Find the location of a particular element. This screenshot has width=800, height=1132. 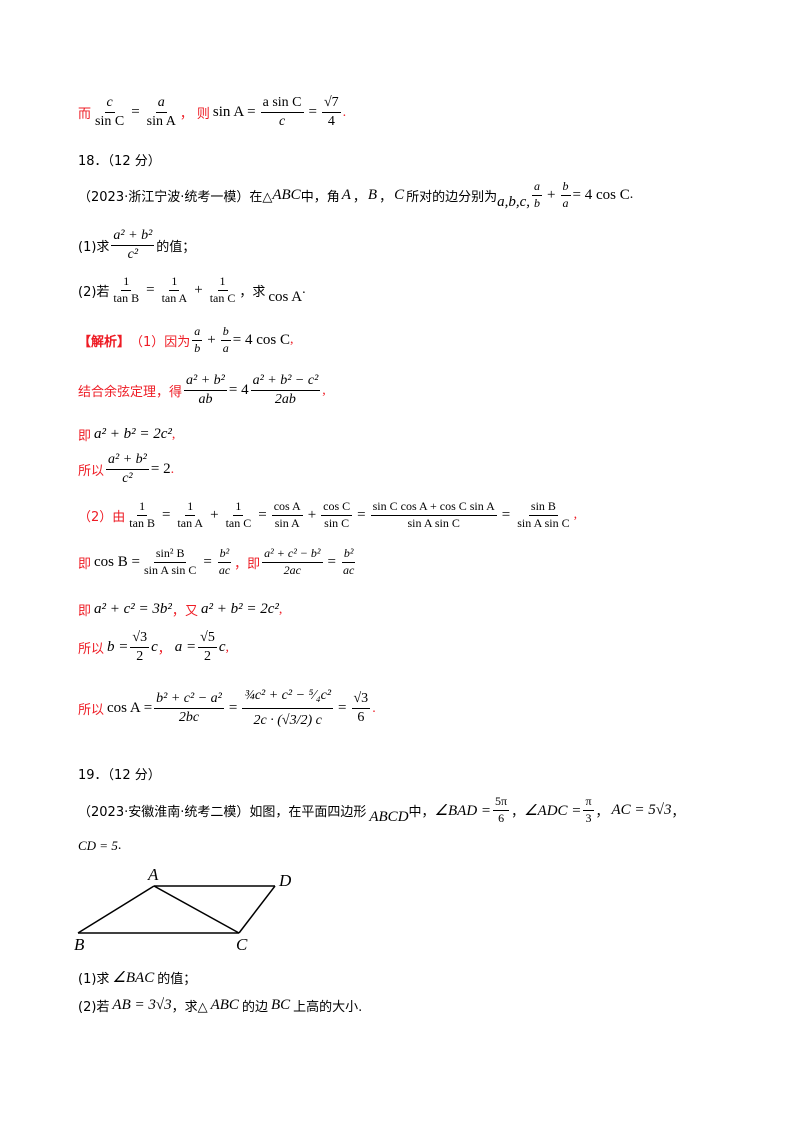

q18-header: 18．（12 分） is located at coordinates (119, 161).